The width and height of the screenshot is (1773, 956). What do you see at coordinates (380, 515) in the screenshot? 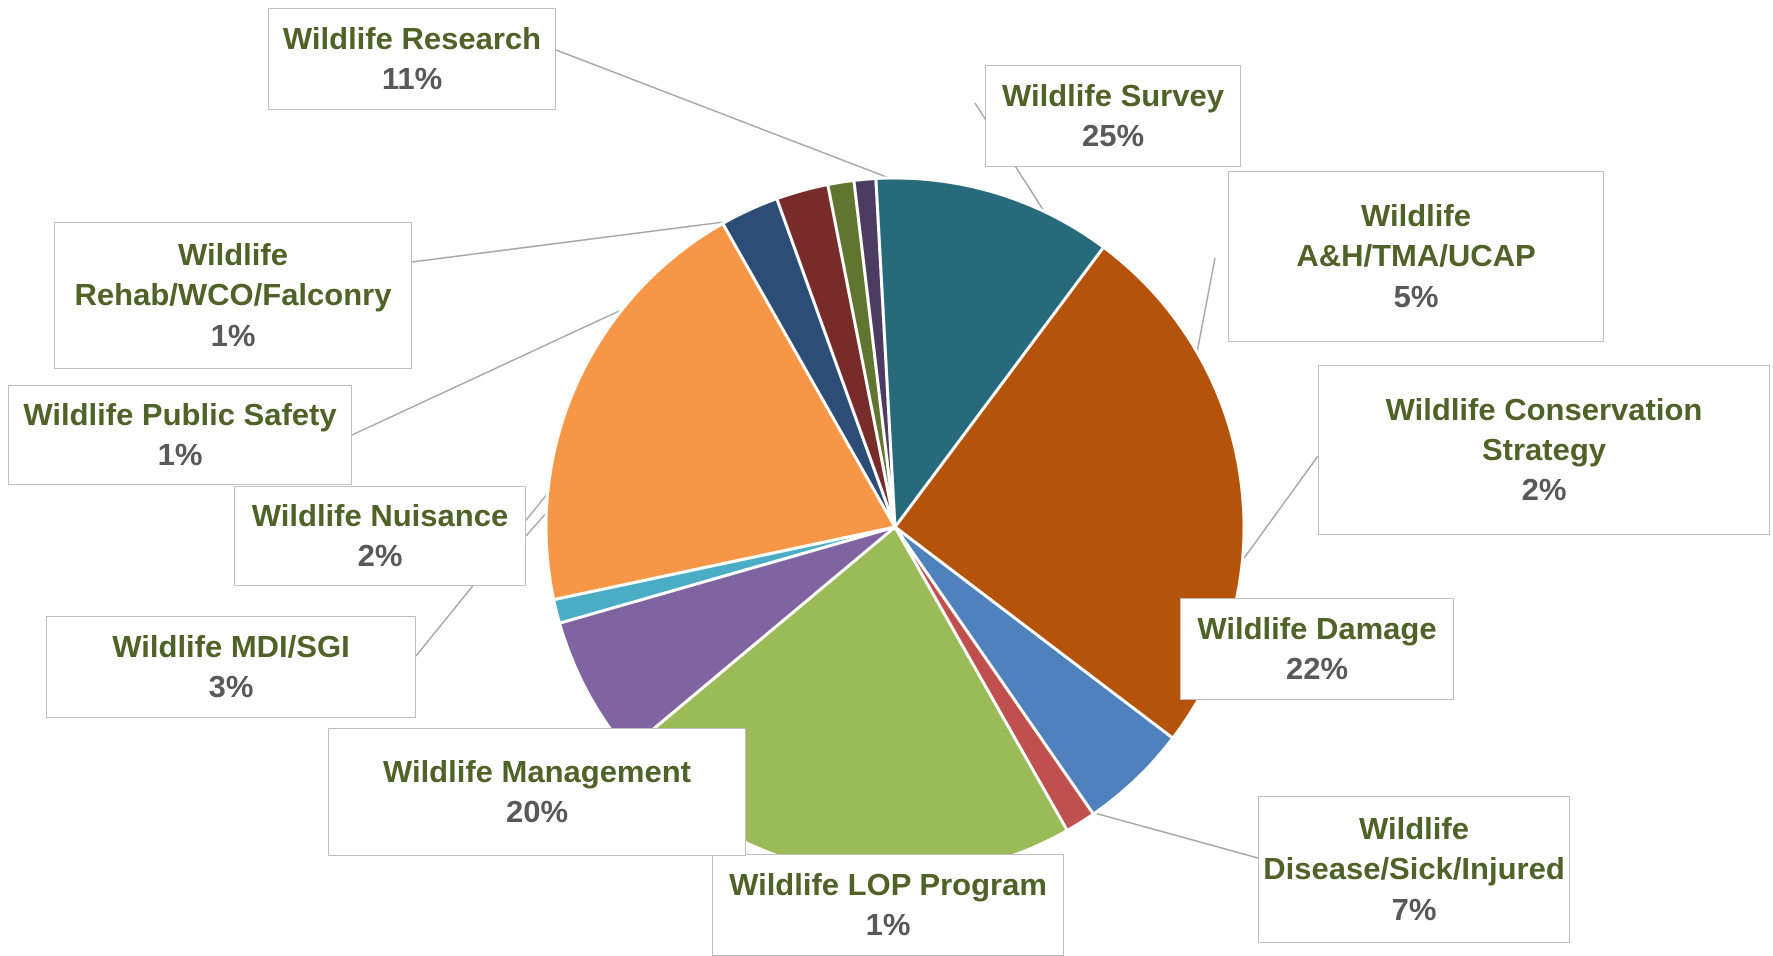
I see `category-label: Wildlife Nuisance` at bounding box center [380, 515].